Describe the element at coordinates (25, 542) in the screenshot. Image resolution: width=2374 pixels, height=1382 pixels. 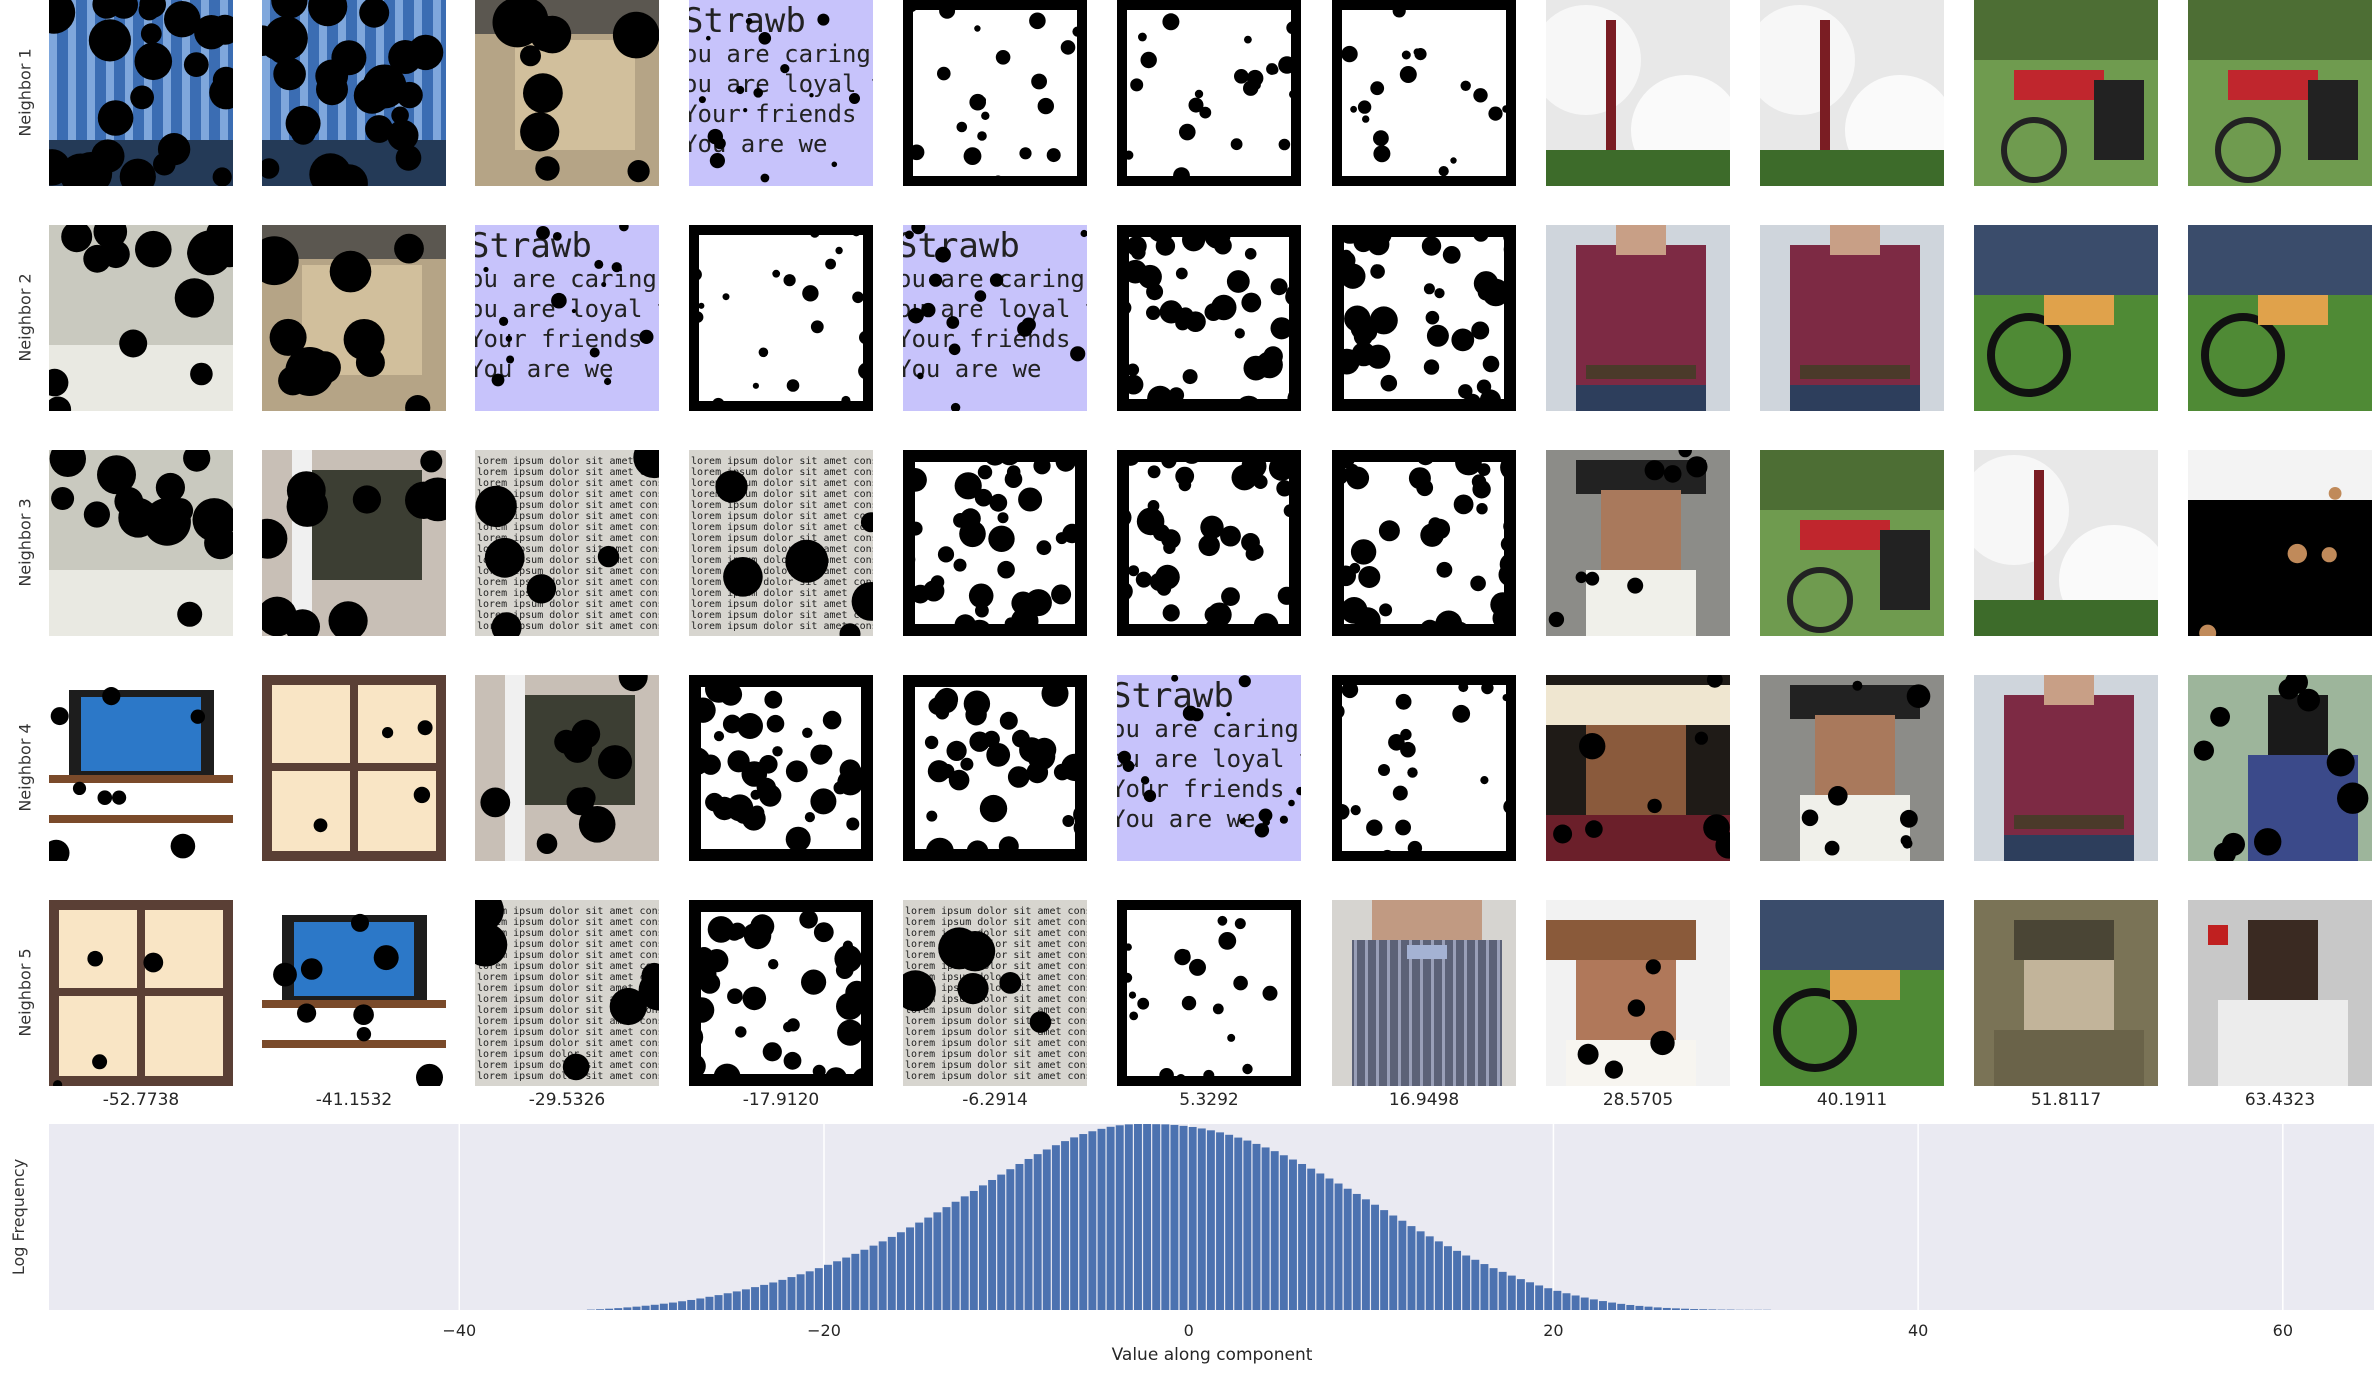
I see `row-label-neighbor-3: Neighbor 3` at that location.